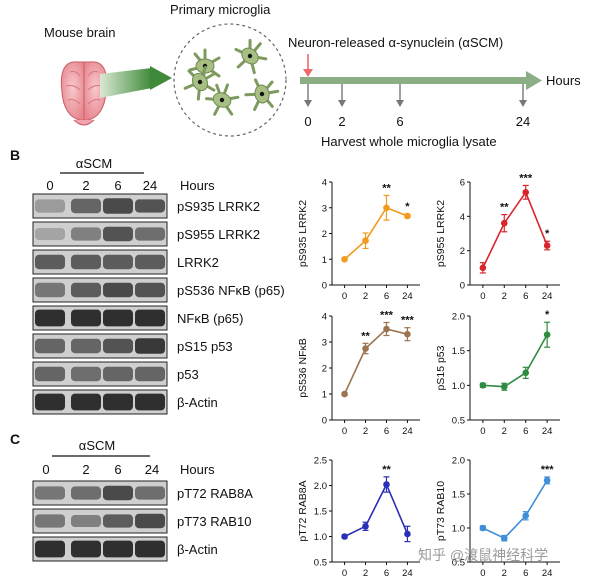 The height and width of the screenshot is (580, 600). What do you see at coordinates (117, 469) in the screenshot?
I see `lane-label: 6` at bounding box center [117, 469].